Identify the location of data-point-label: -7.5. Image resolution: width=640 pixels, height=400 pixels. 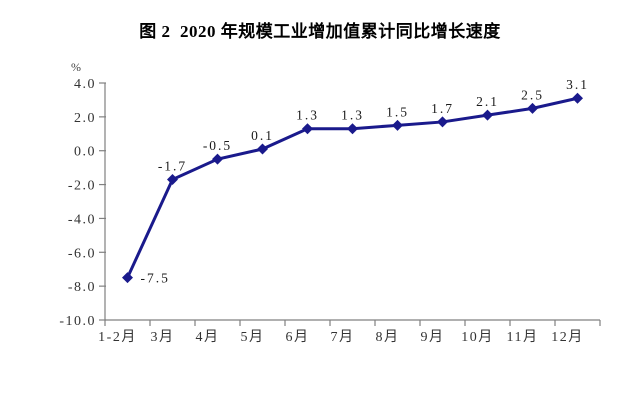
(155, 278).